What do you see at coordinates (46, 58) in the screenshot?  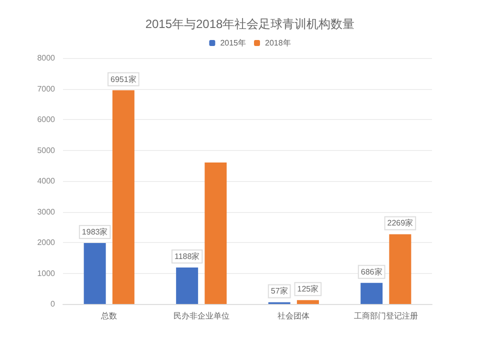 I see `y-tick-label: 8000` at bounding box center [46, 58].